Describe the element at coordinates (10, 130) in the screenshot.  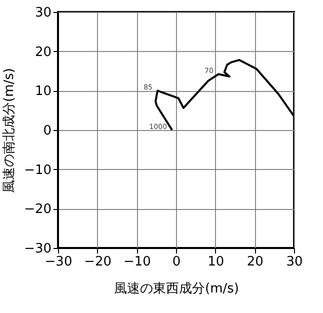
I see `y-axis-title: 風速の南北成分(m/s)` at that location.